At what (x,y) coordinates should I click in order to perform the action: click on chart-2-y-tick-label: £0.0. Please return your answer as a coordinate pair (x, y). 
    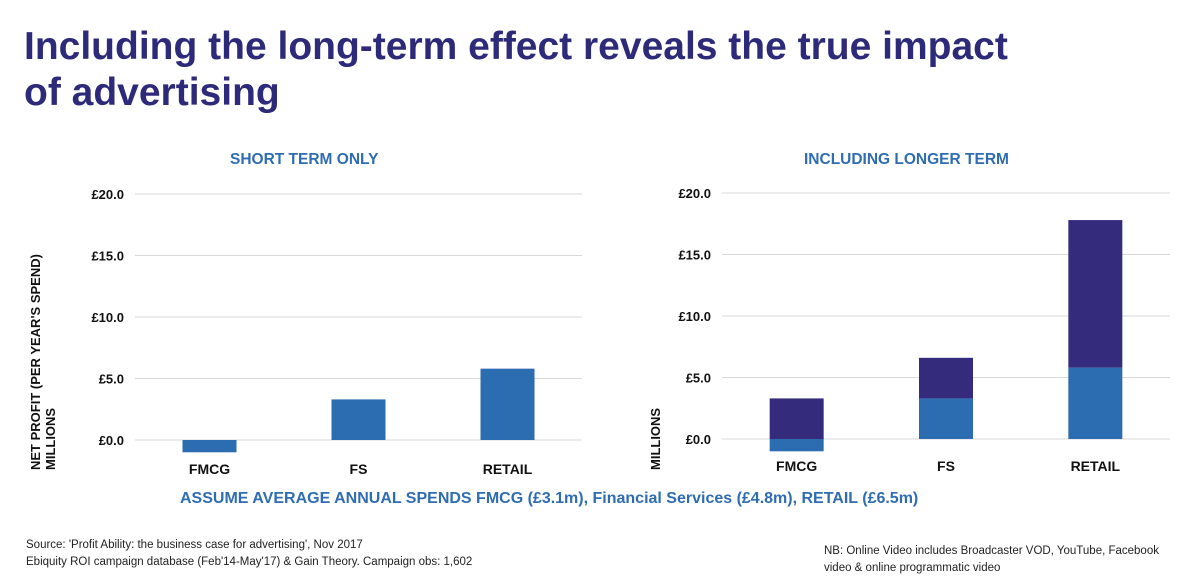
    Looking at the image, I should click on (698, 439).